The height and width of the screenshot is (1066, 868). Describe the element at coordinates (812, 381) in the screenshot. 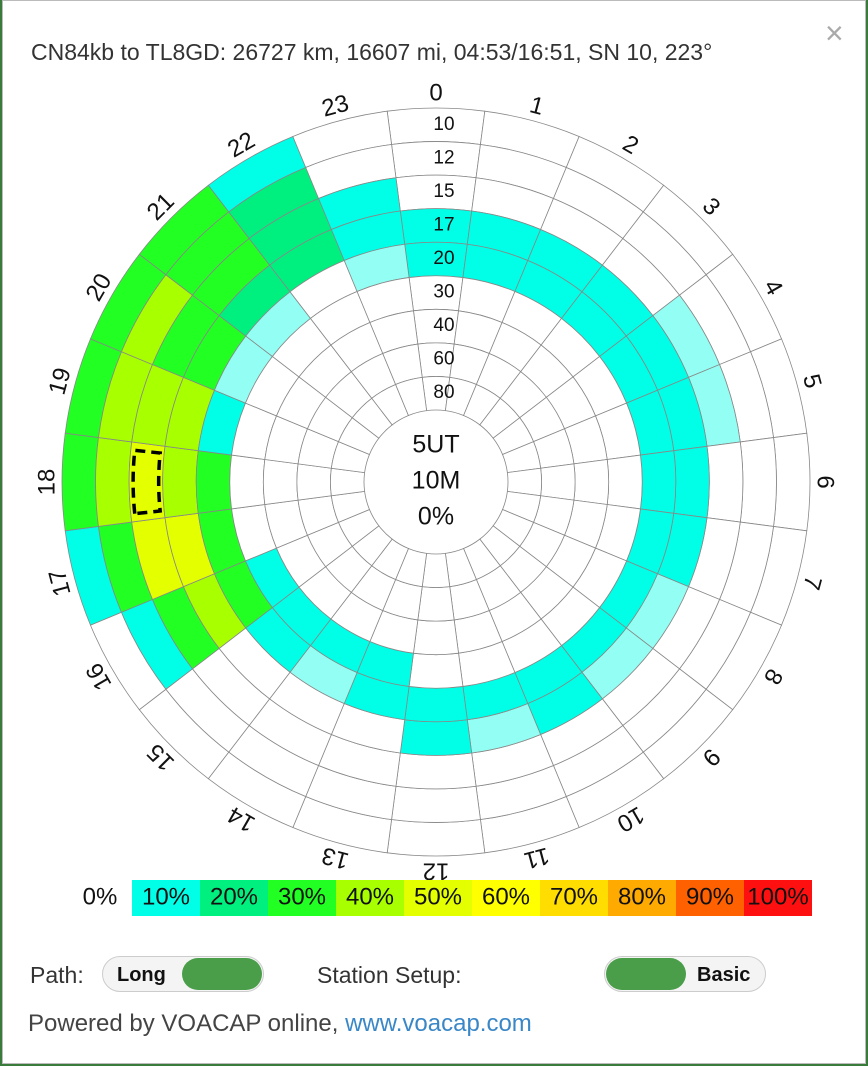

I see `hour-label: 5` at that location.